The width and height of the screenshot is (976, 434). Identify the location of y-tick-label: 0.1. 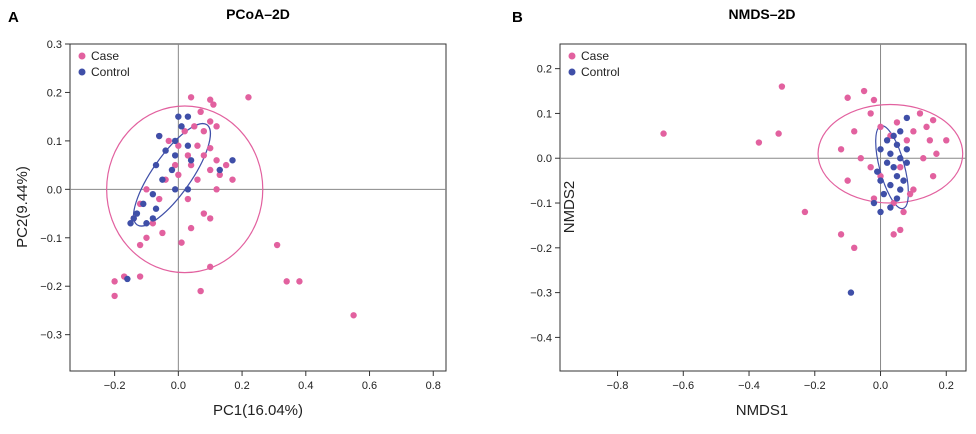
(544, 114).